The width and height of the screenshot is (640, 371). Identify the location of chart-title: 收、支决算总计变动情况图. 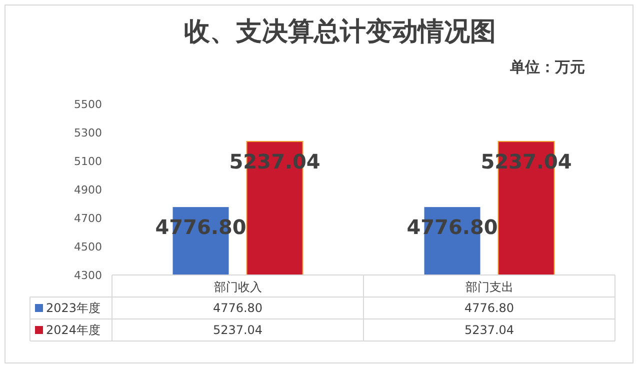
(340, 32).